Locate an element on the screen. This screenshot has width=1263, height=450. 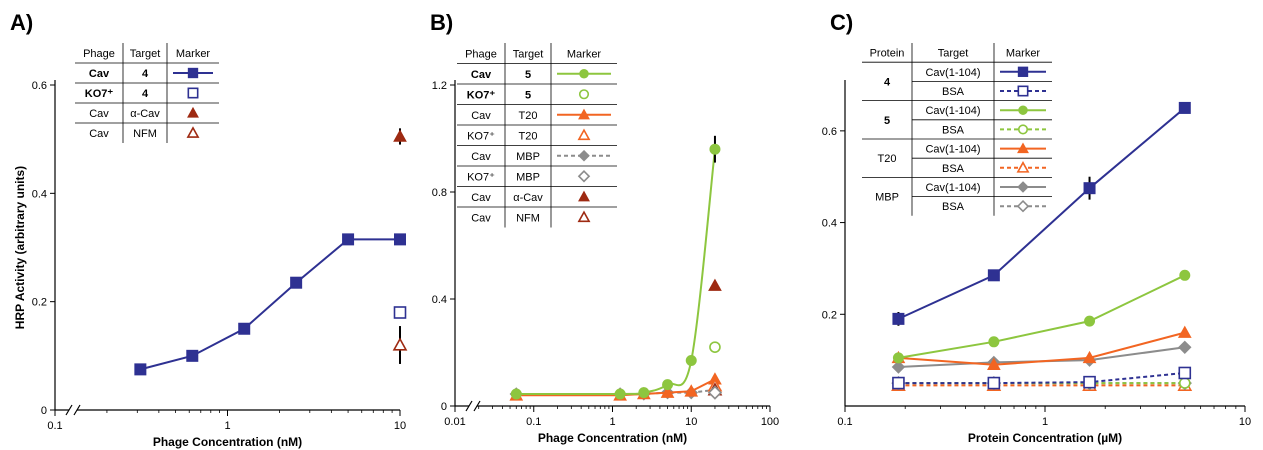
x-tick-label: 0.1 is located at coordinates (844, 422).